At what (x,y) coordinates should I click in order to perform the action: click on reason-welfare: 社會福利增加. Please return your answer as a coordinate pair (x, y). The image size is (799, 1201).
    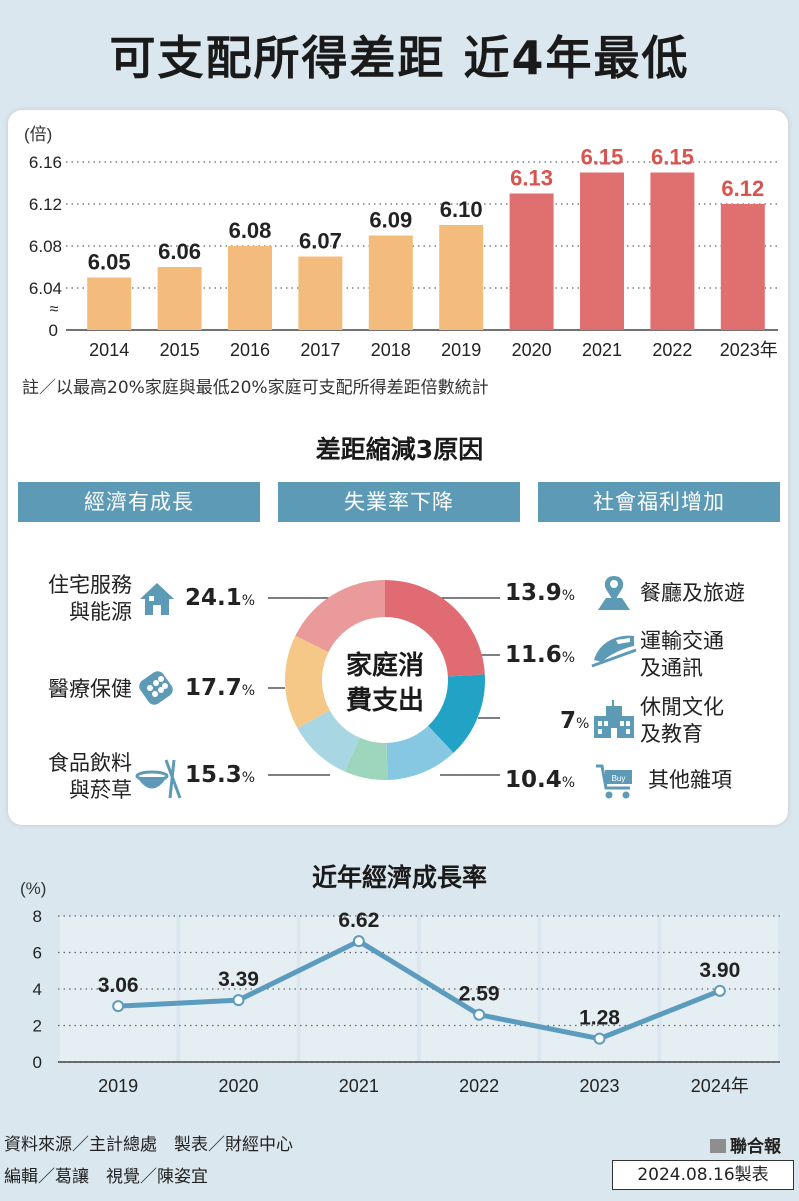
    Looking at the image, I should click on (659, 502).